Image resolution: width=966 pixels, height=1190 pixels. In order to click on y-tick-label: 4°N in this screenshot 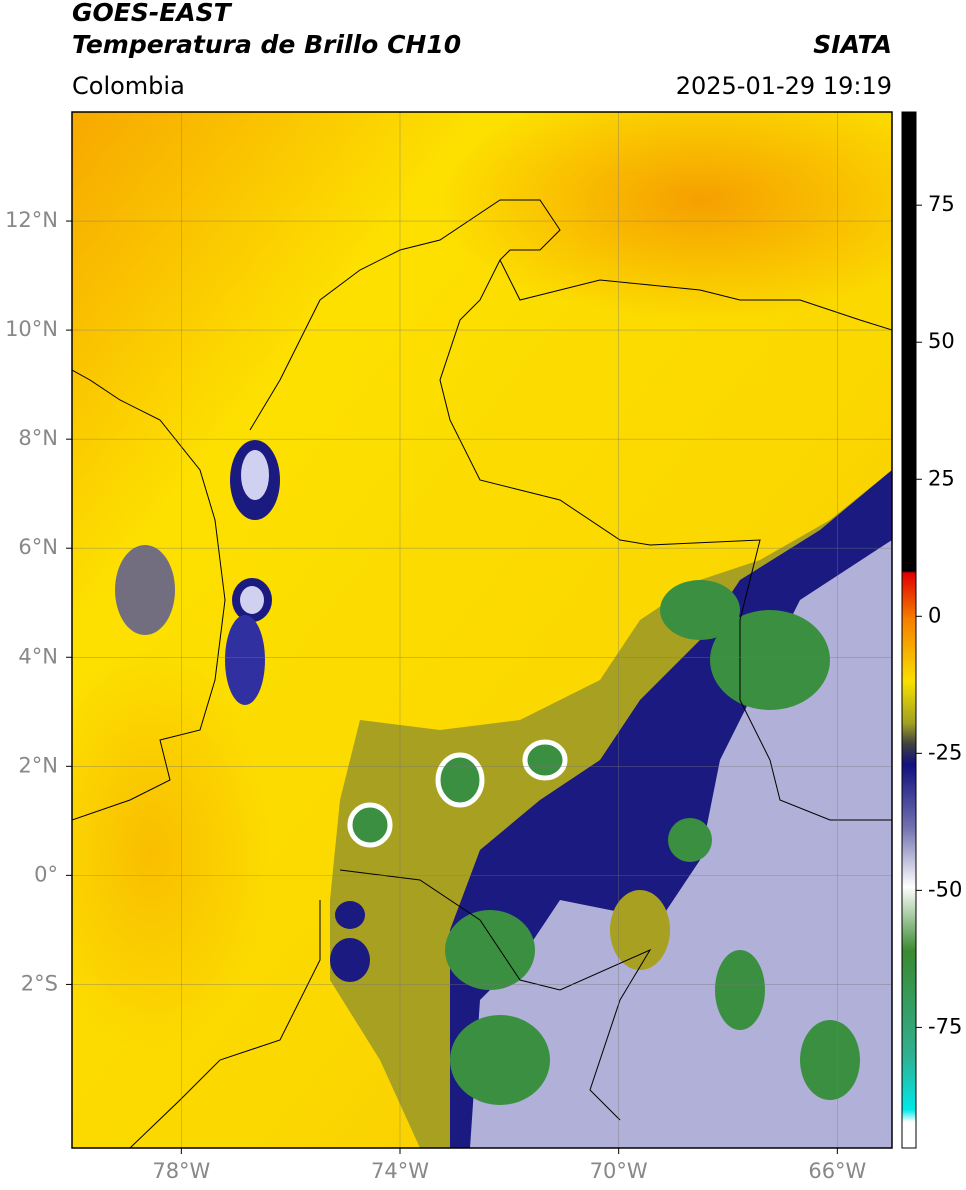, I will do `click(38, 656)`.